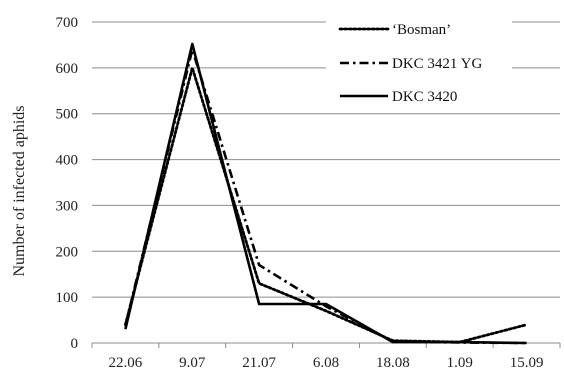 Image resolution: width=564 pixels, height=372 pixels. What do you see at coordinates (67, 252) in the screenshot?
I see `y-tick-200: 200` at bounding box center [67, 252].